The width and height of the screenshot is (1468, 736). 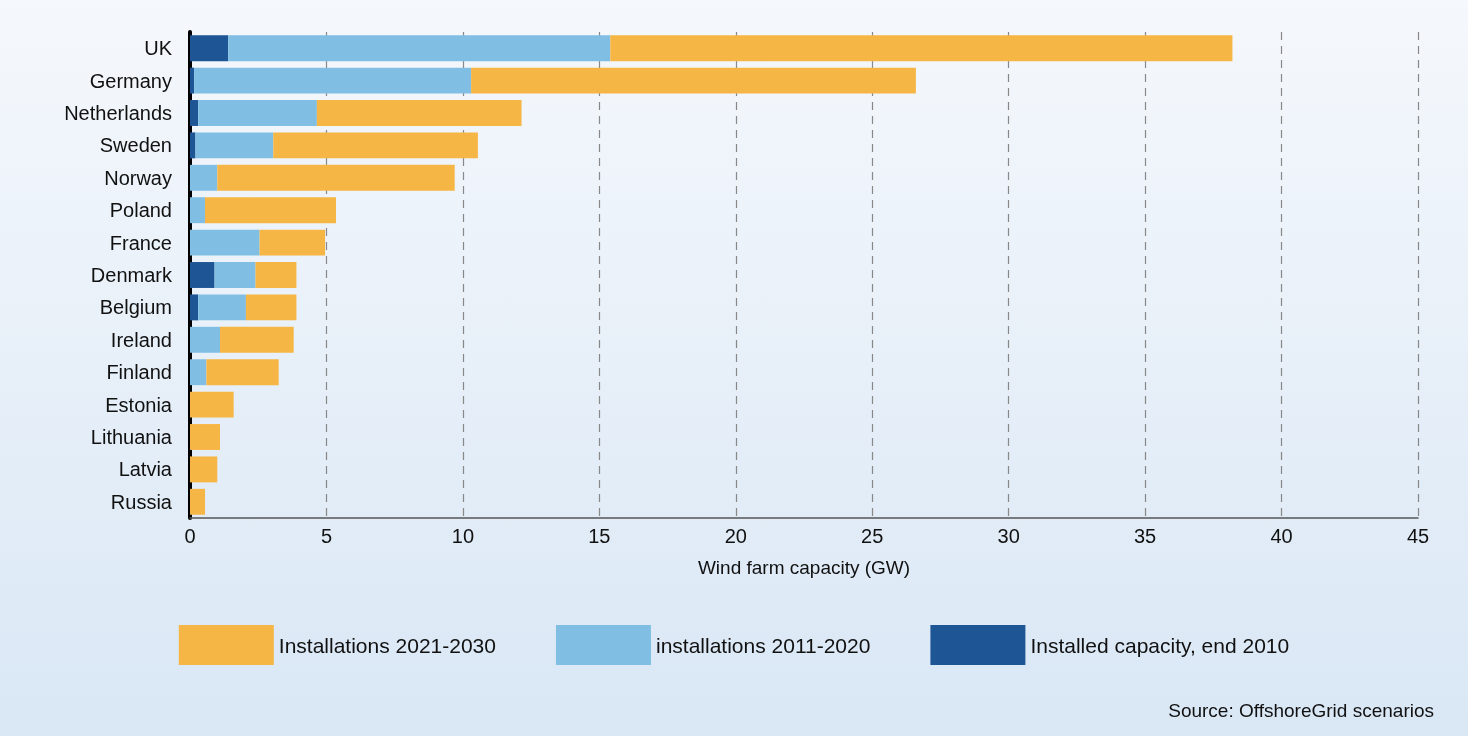 I want to click on y-tick-label: Russia, so click(x=141, y=501).